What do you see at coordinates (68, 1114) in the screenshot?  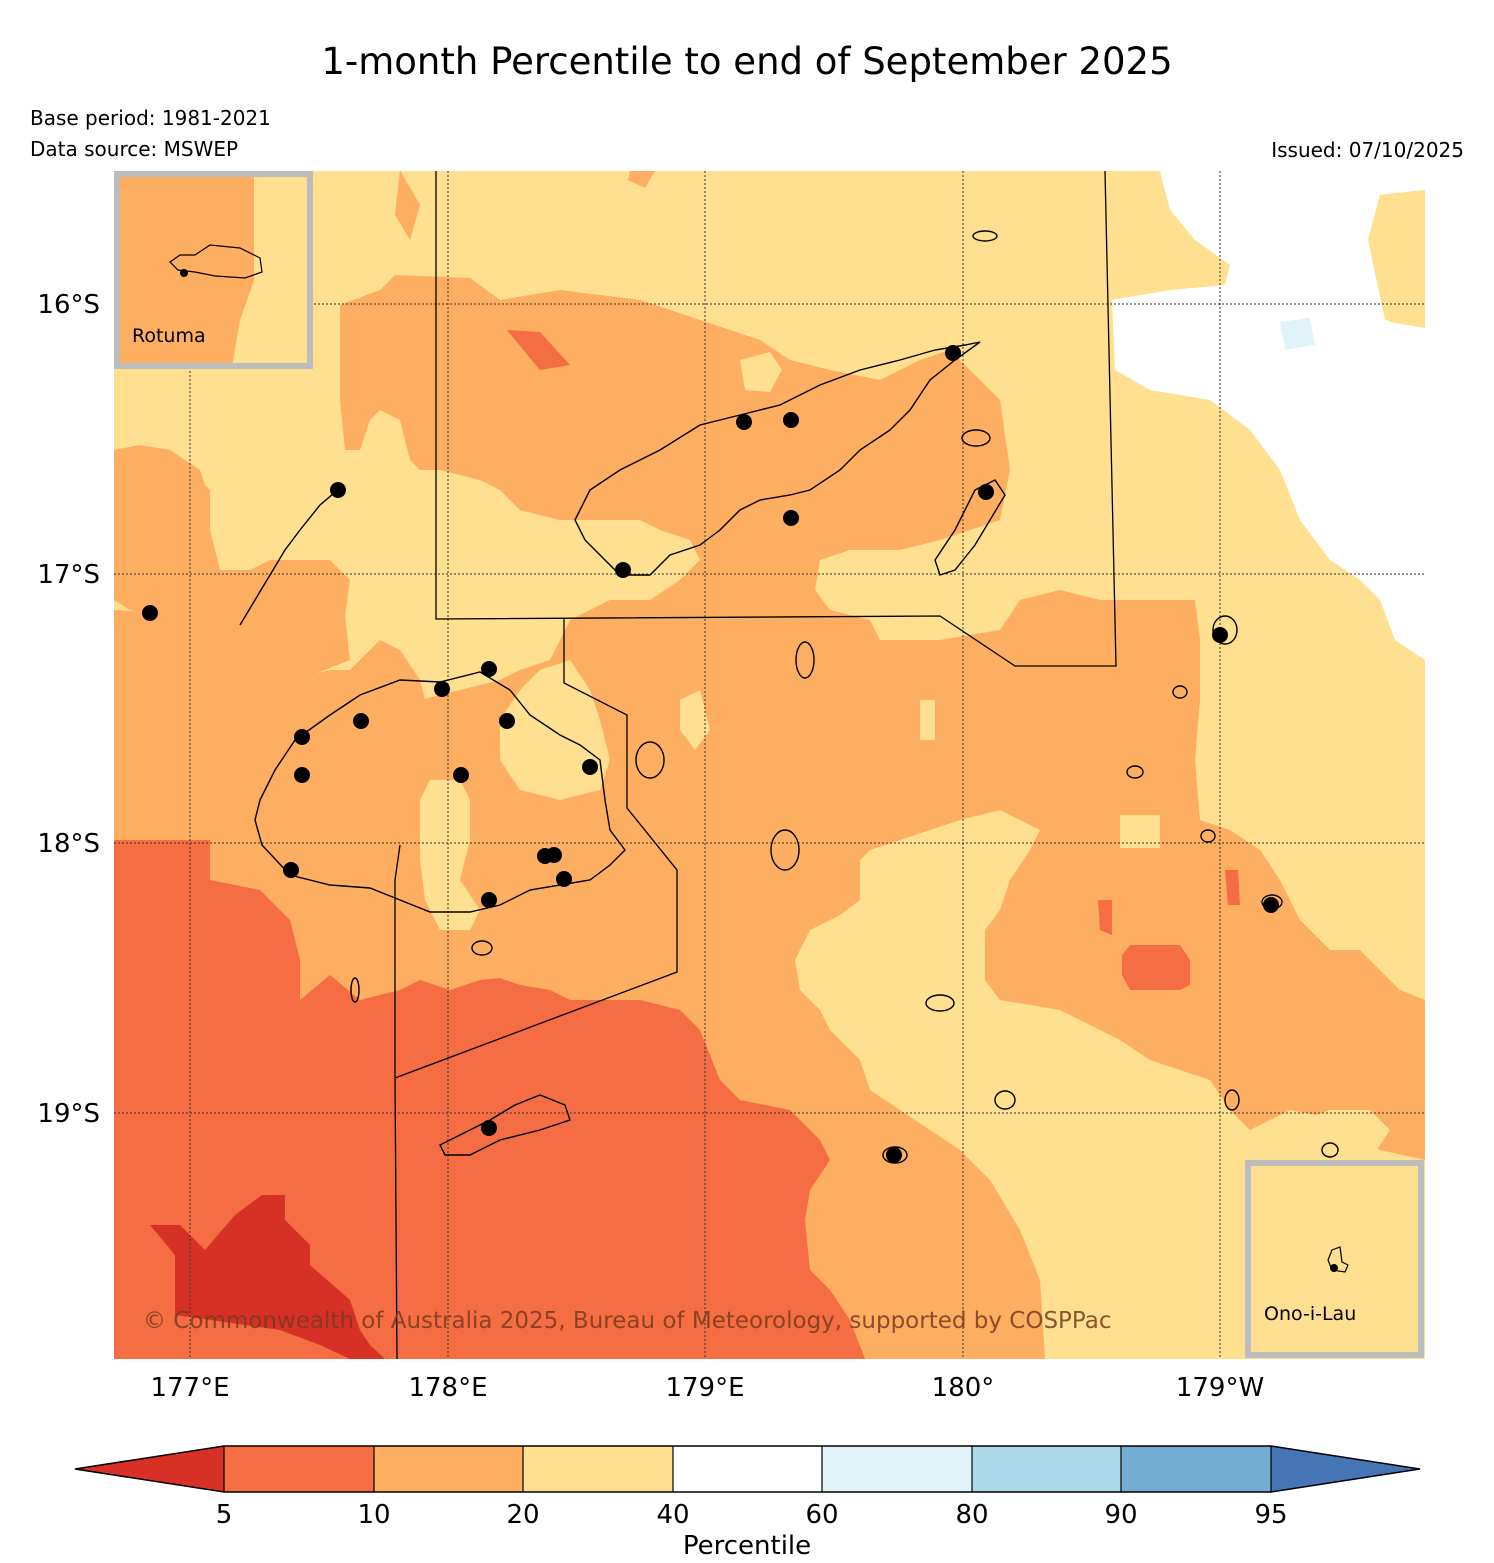 I see `lat-tick: 19°S` at bounding box center [68, 1114].